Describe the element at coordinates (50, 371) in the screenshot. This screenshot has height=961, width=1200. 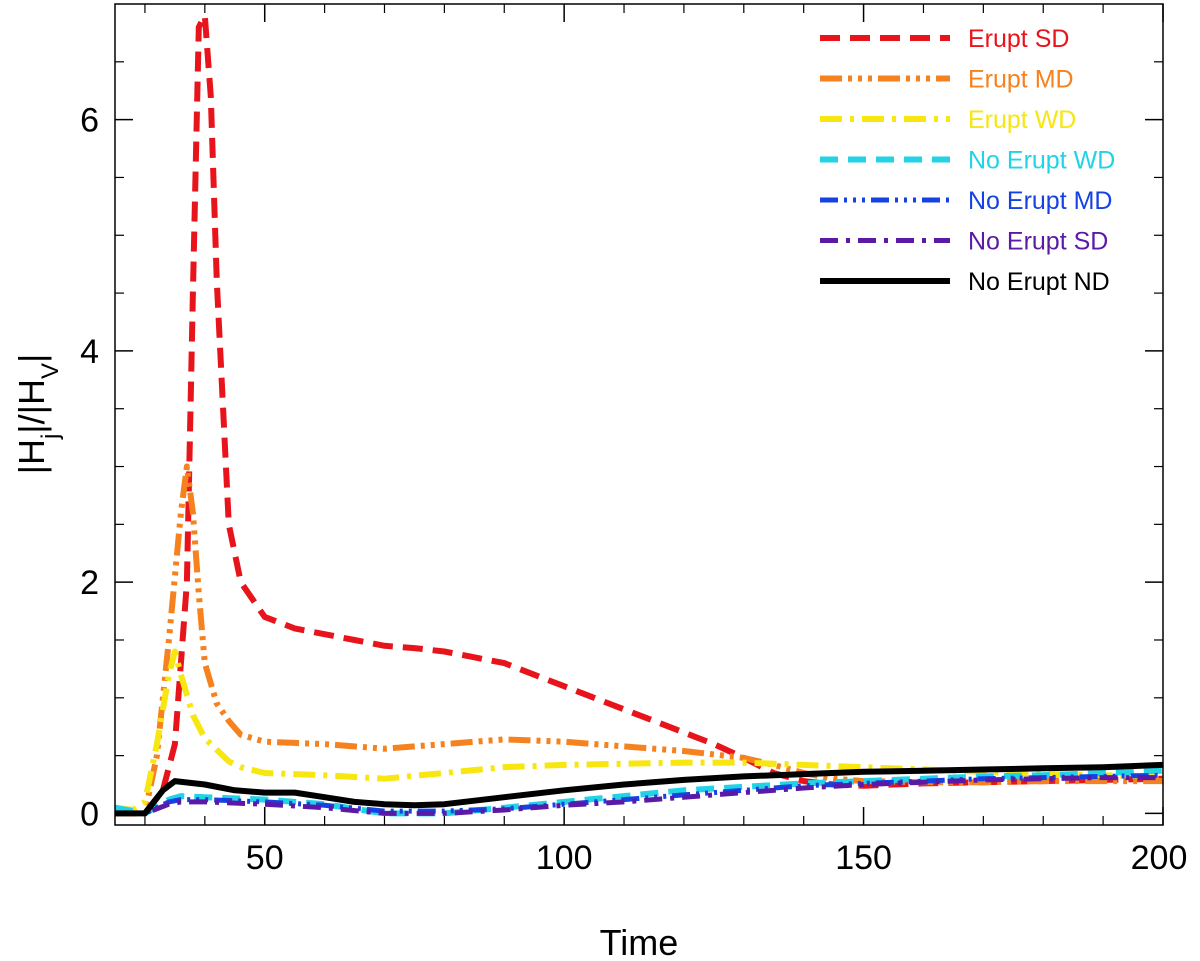
I see `y-axis-title-sub2: V` at that location.